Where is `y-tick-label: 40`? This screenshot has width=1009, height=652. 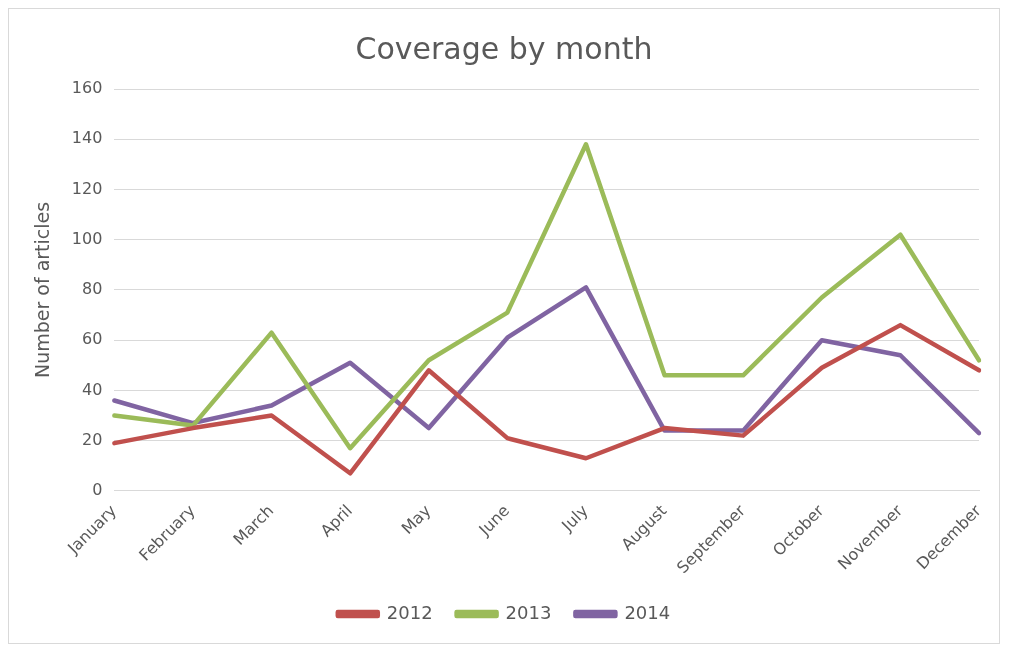 y-tick-label: 40 is located at coordinates (92, 389).